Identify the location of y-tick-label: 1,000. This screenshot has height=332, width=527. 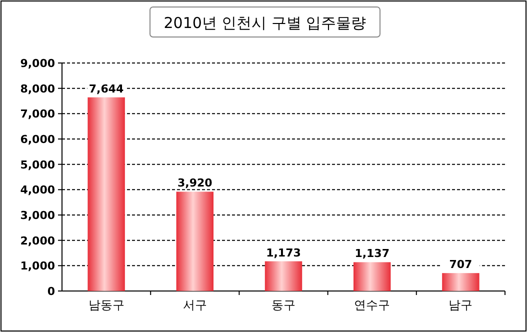
(38, 266).